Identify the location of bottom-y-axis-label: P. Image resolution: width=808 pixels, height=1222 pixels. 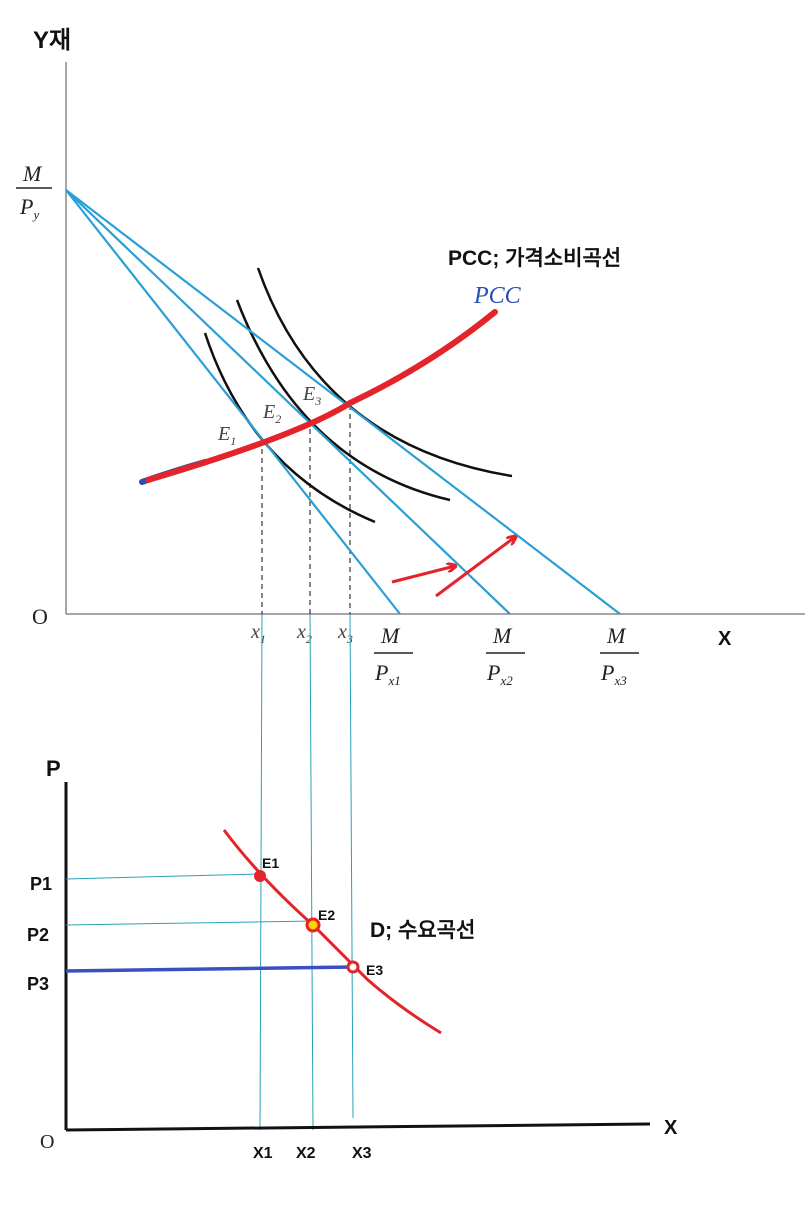
(53, 768).